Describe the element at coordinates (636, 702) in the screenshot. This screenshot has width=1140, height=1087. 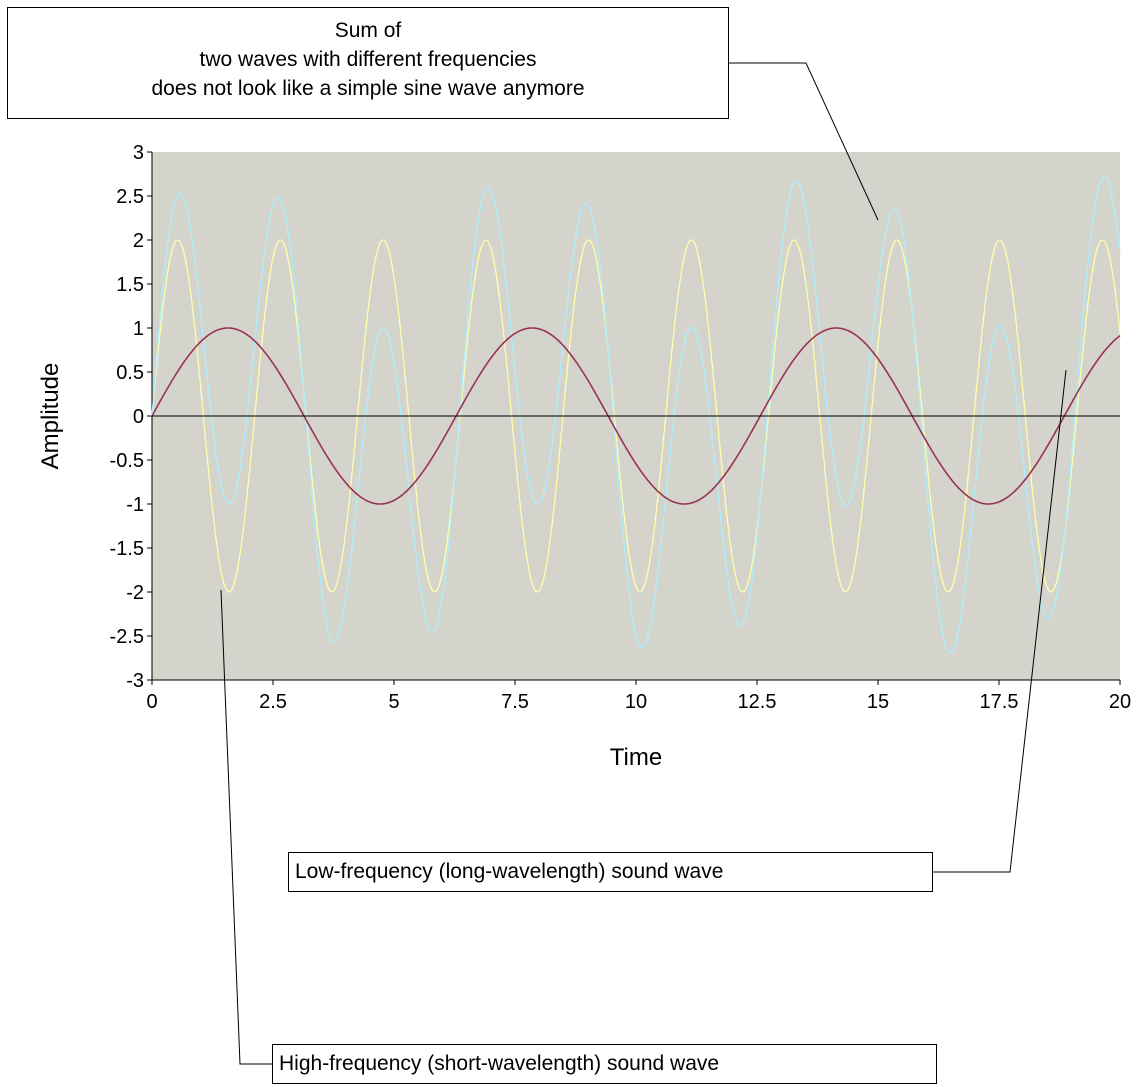
I see `x-tick-label: 10` at that location.